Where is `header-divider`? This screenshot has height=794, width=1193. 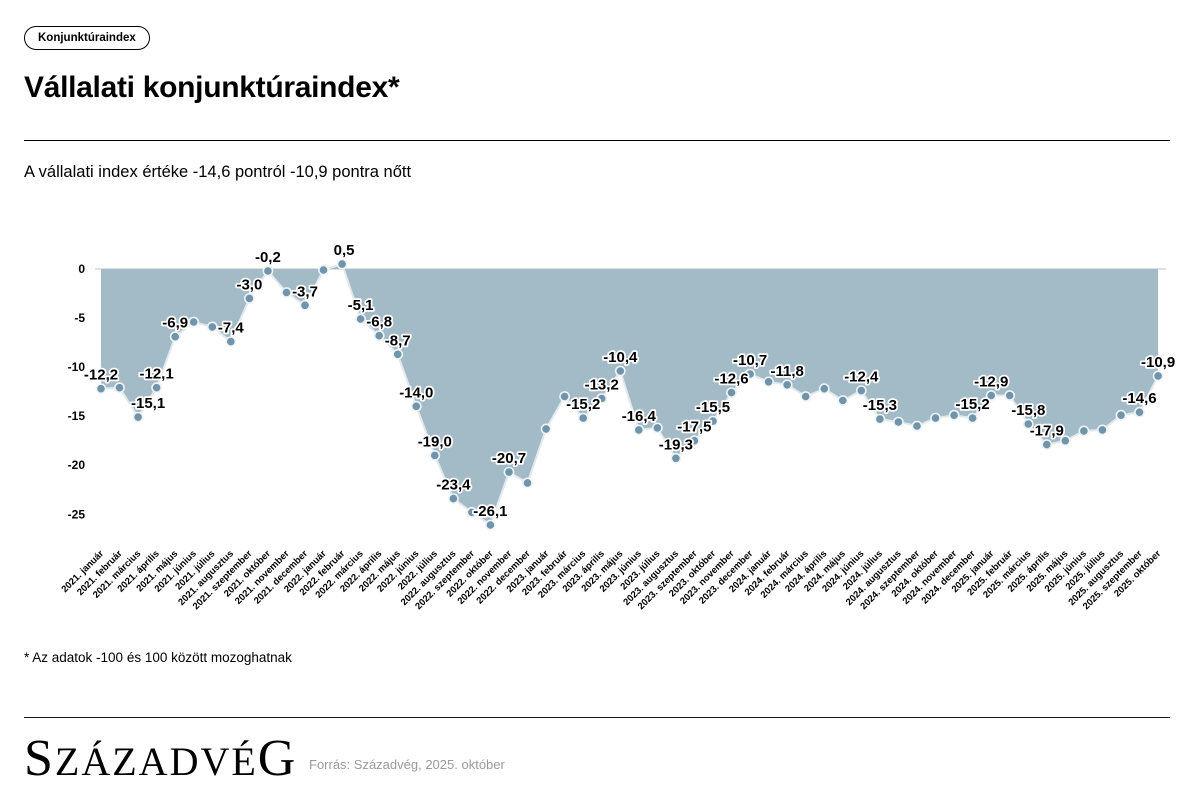 header-divider is located at coordinates (597, 140).